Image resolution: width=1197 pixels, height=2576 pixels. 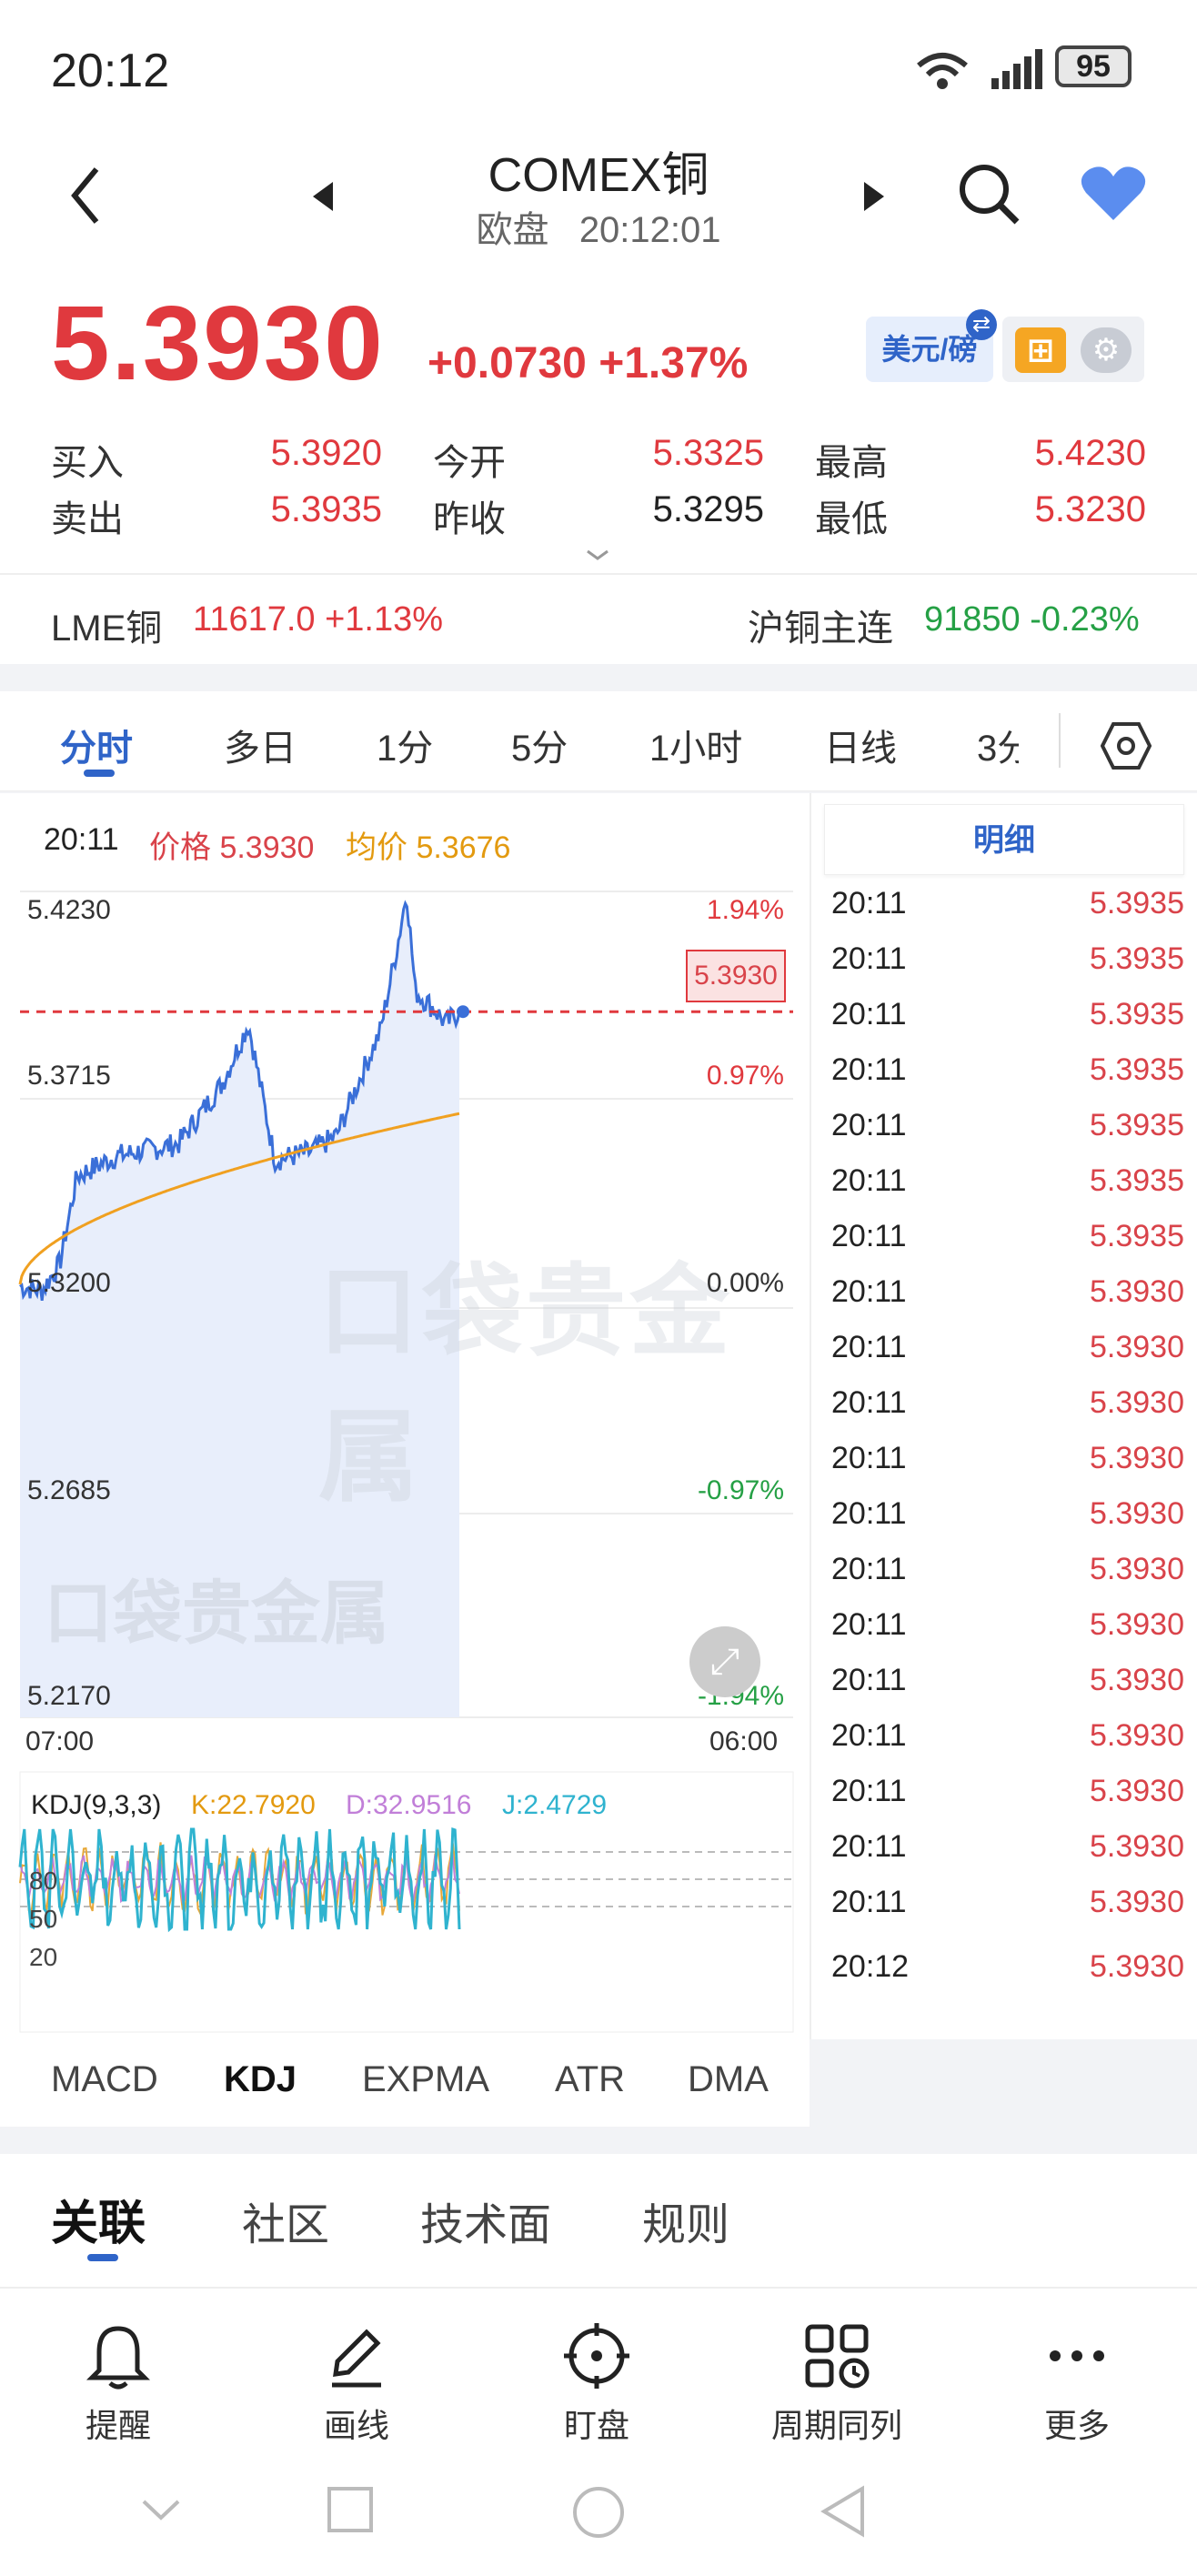 I want to click on tab-related: 关联, so click(x=98, y=2224).